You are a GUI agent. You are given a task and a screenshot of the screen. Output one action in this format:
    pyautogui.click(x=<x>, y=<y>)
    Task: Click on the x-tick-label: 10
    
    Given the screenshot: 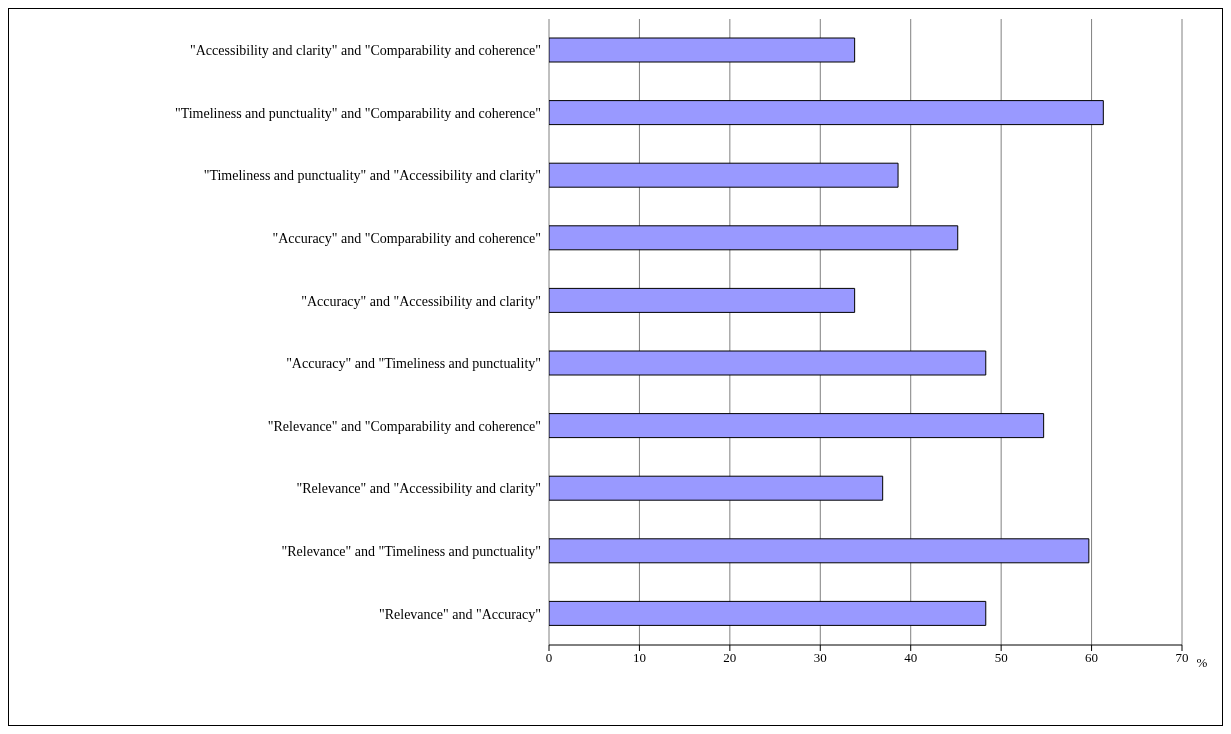 What is the action you would take?
    pyautogui.click(x=639, y=658)
    